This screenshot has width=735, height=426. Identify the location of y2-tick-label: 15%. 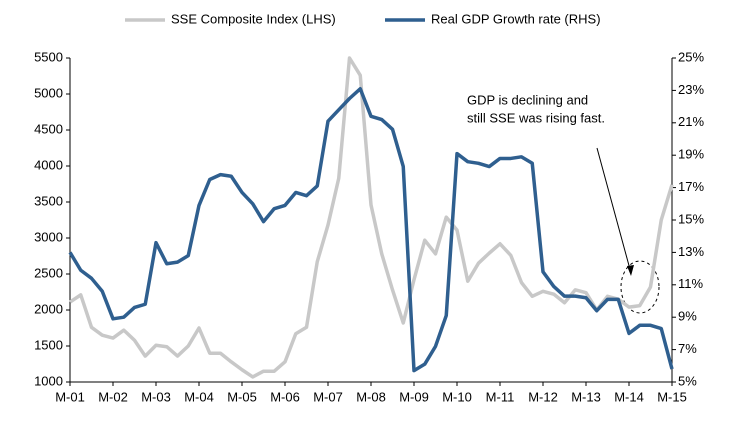
(691, 218).